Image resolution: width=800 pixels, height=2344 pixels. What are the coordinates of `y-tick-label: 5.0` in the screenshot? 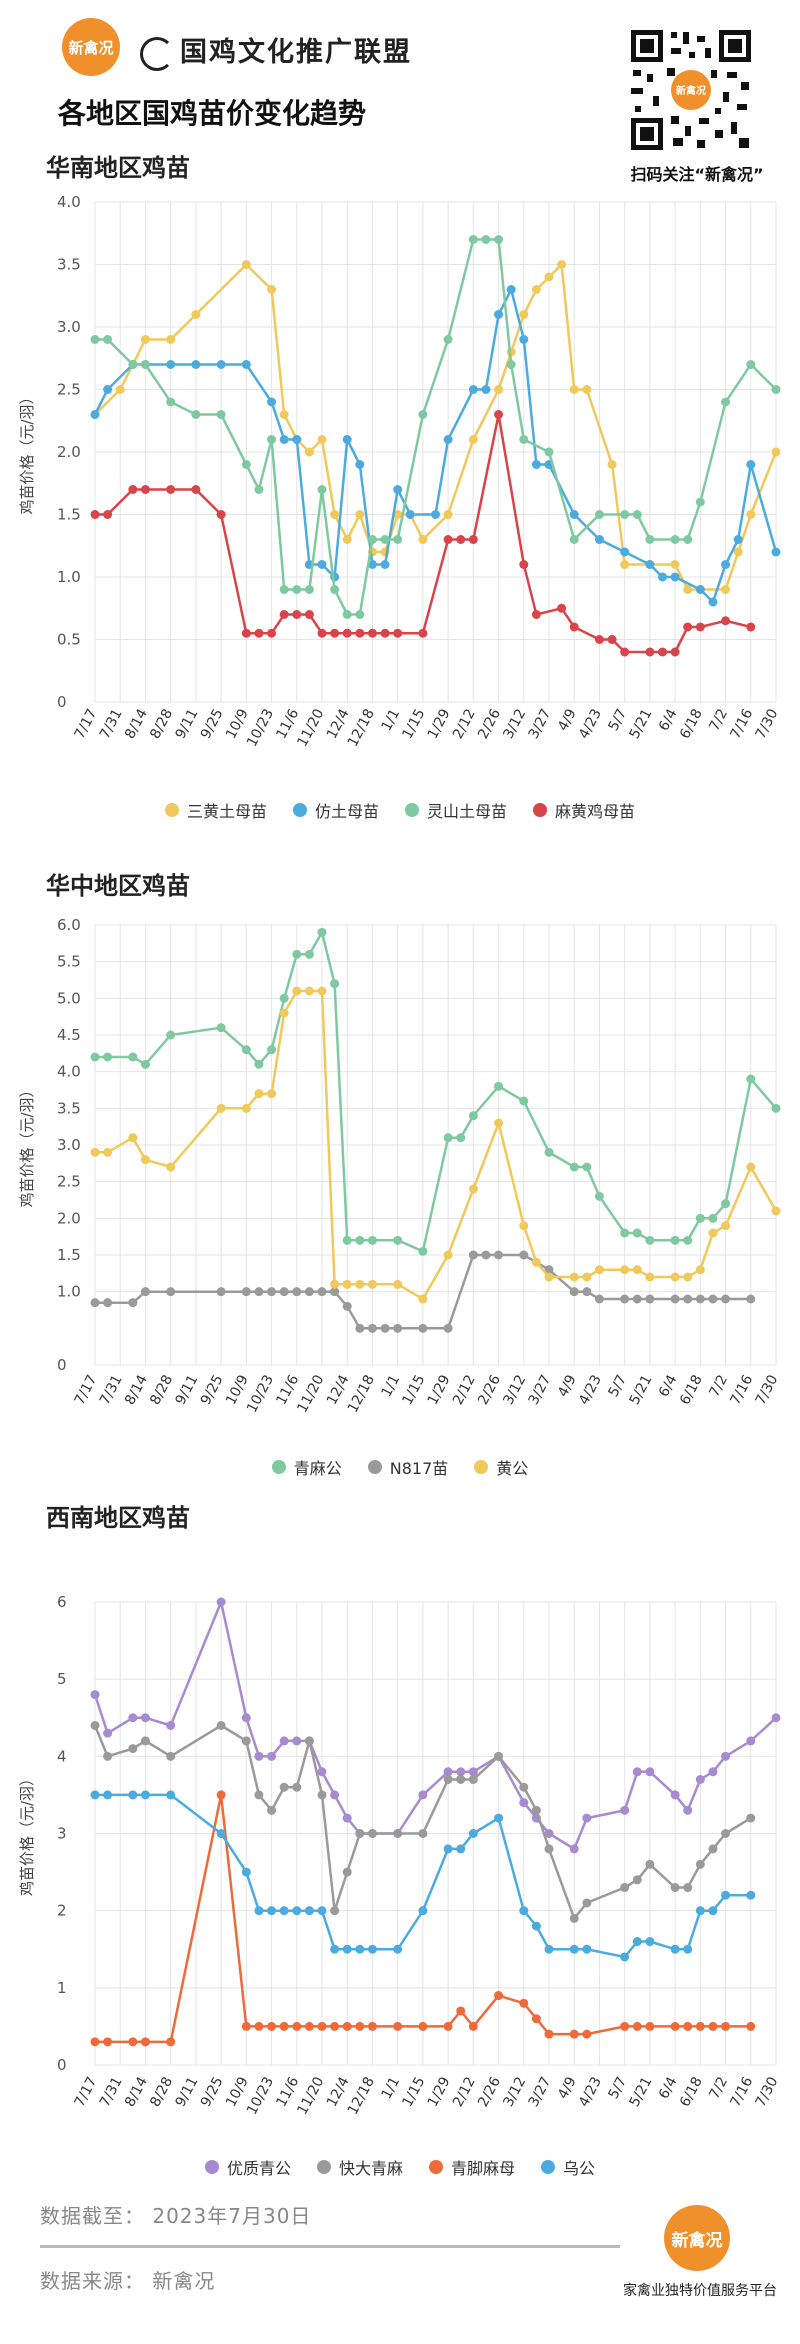 It's located at (69, 998).